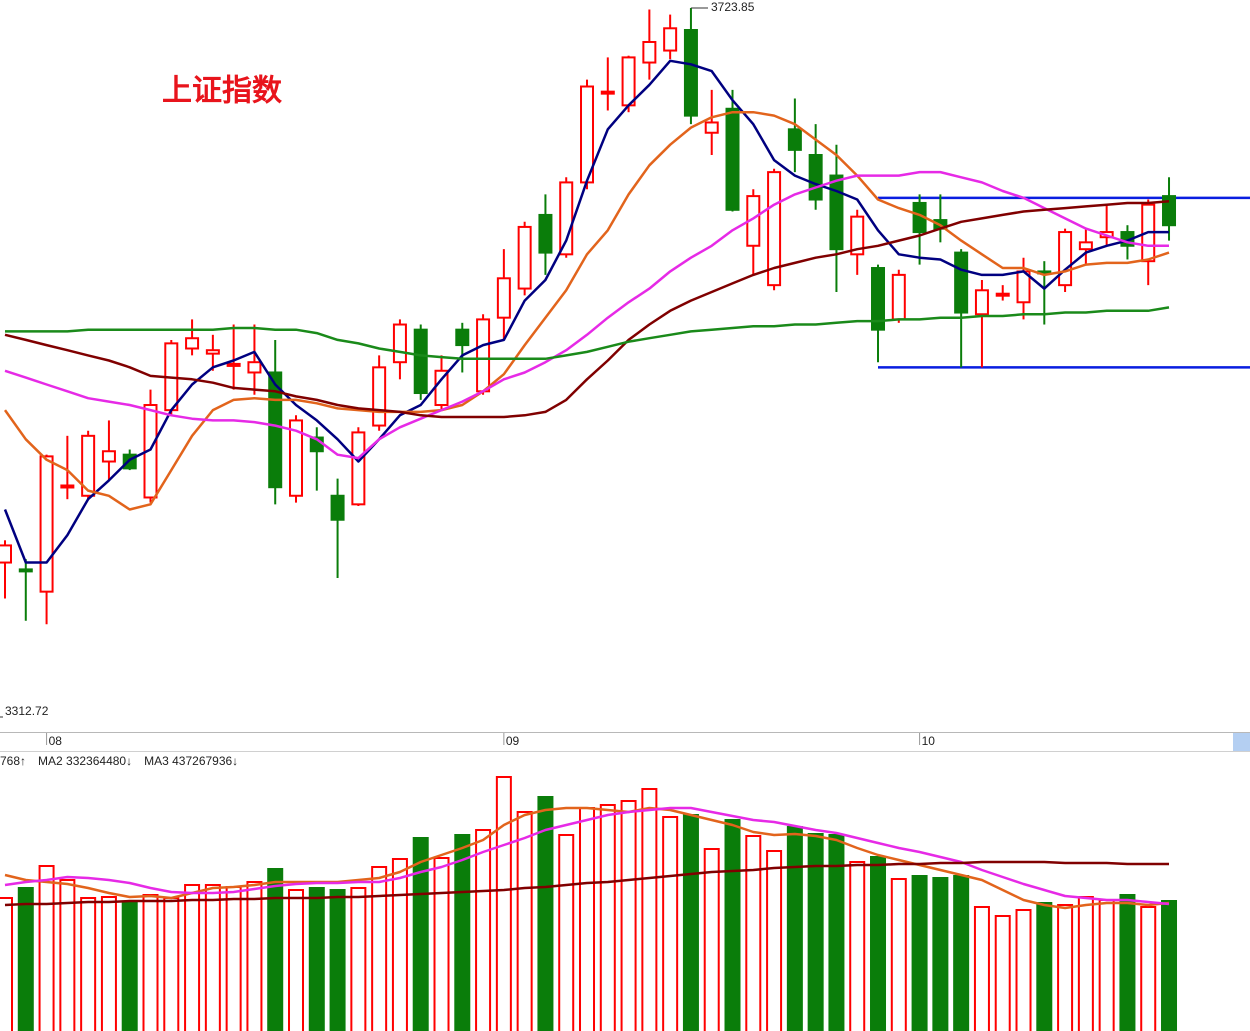 This screenshot has height=1031, width=1250. Describe the element at coordinates (513, 741) in the screenshot. I see `x-tick-label: 09` at that location.